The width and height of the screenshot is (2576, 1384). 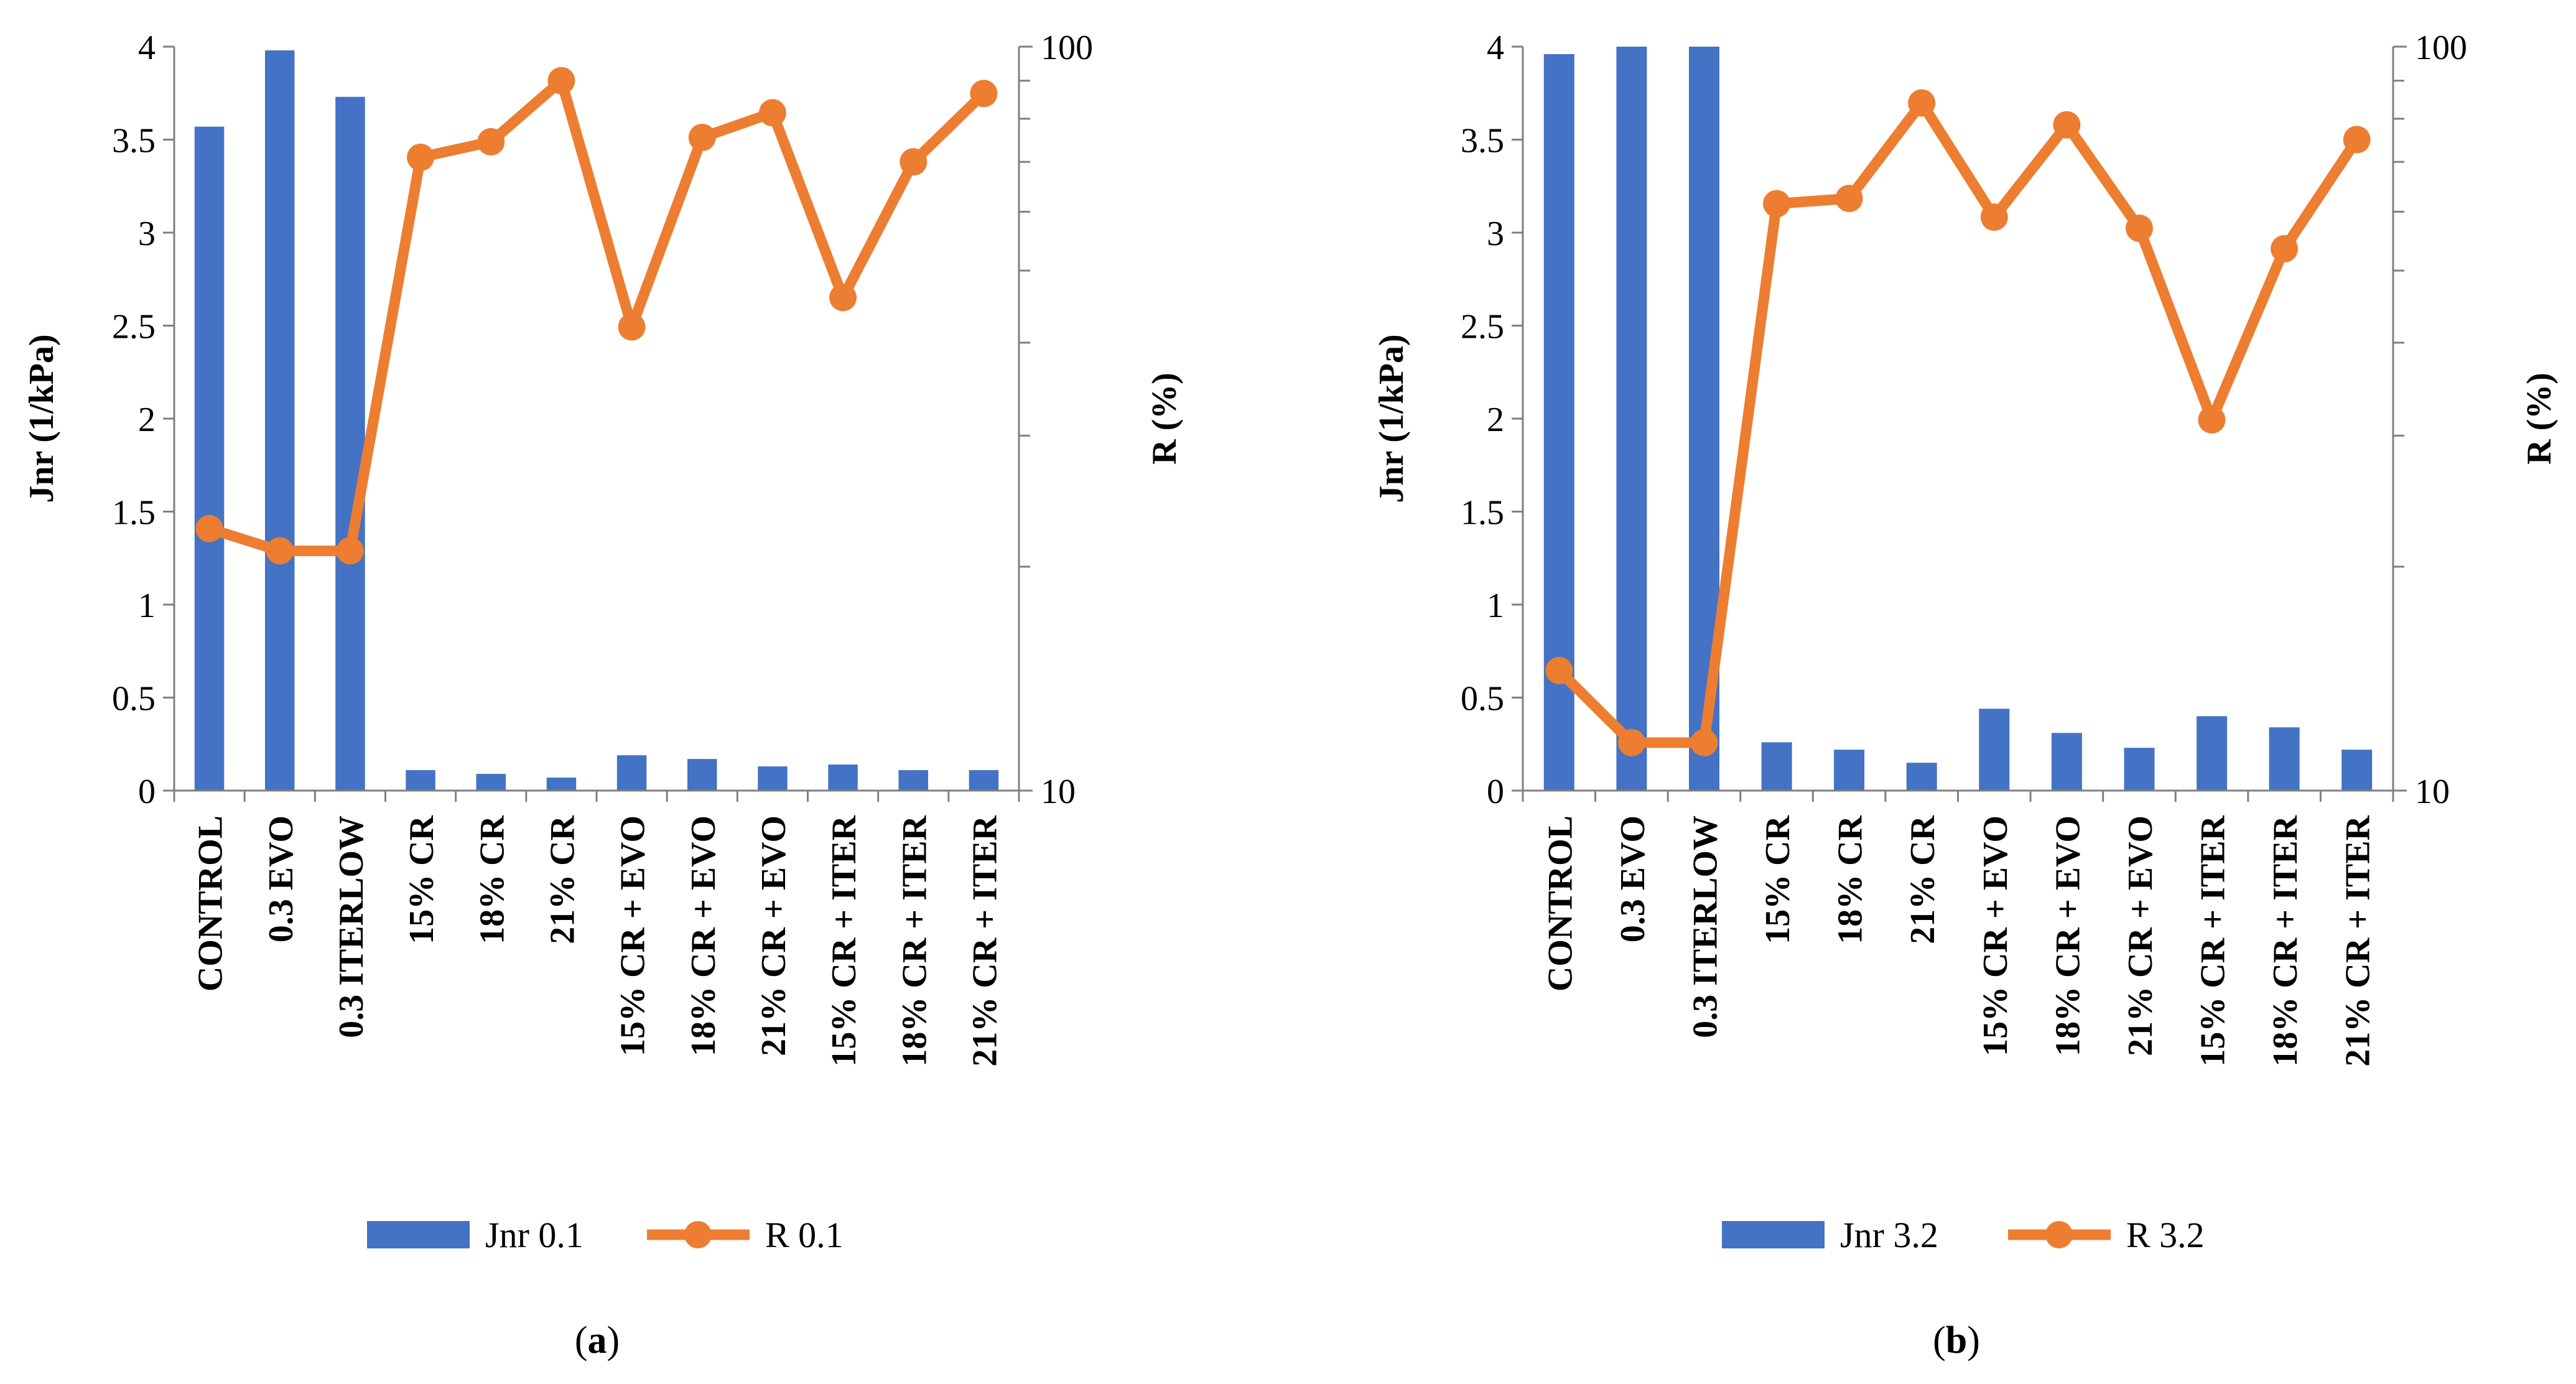 I want to click on category-label: 15% CR + ITER, so click(x=844, y=941).